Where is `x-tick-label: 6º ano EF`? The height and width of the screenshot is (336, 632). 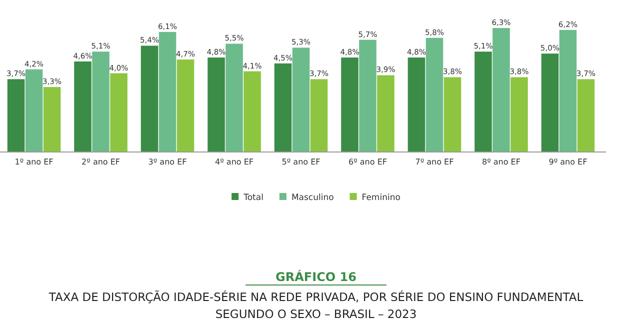
x-tick-label: 6º ano EF is located at coordinates (368, 162).